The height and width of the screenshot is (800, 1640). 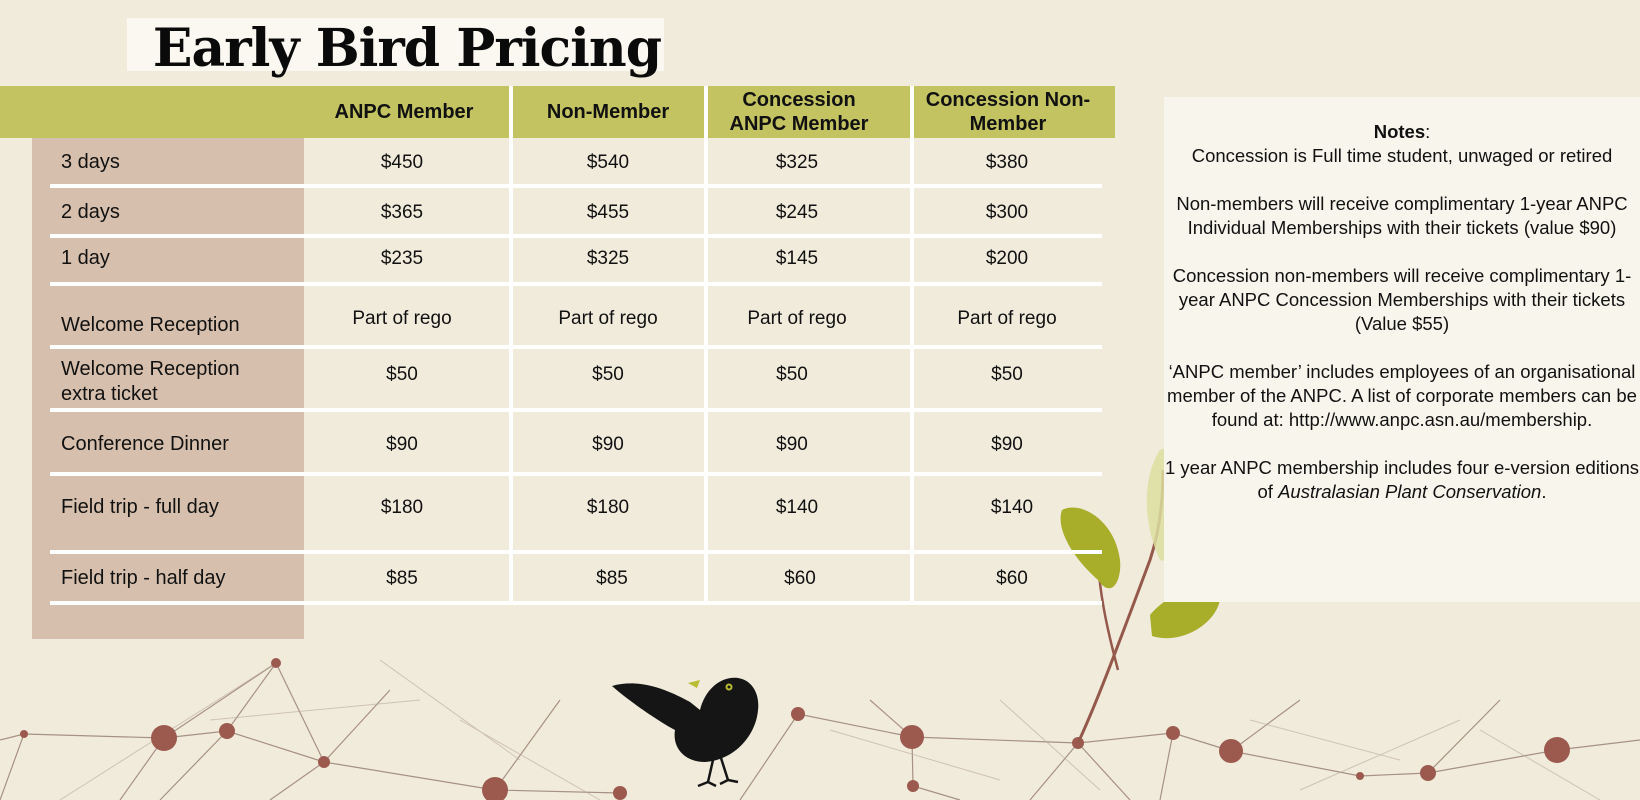 What do you see at coordinates (402, 162) in the screenshot?
I see `table-cell: $450` at bounding box center [402, 162].